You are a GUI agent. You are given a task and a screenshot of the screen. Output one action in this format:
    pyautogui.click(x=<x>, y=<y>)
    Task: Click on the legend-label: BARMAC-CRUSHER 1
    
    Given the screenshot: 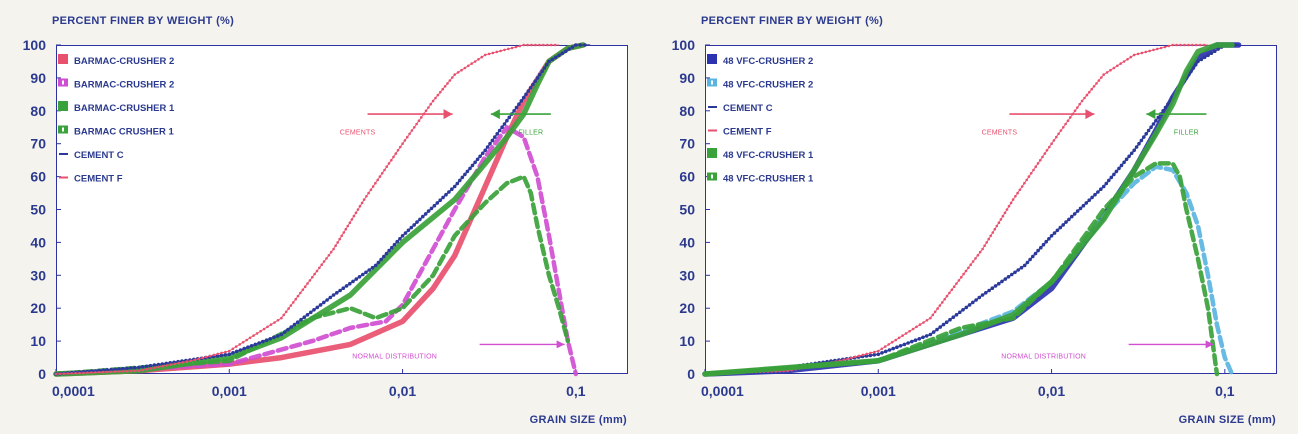 What is the action you would take?
    pyautogui.click(x=124, y=108)
    